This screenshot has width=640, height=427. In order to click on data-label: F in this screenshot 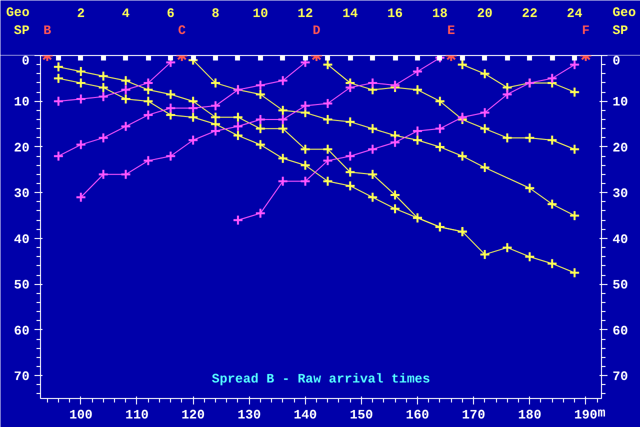, I will do `click(586, 30)`.